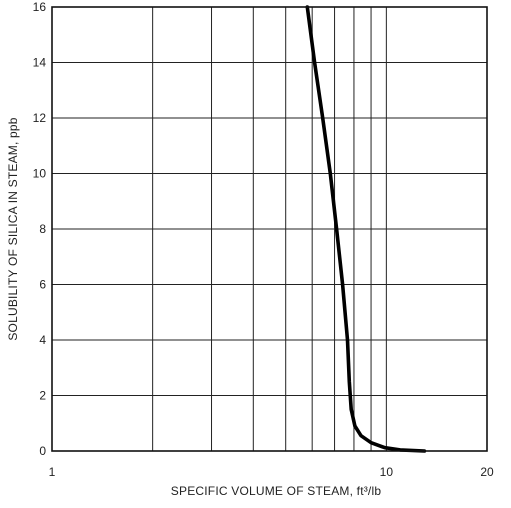 This screenshot has width=511, height=508. Describe the element at coordinates (42, 285) in the screenshot. I see `y-tick-label: 6` at that location.